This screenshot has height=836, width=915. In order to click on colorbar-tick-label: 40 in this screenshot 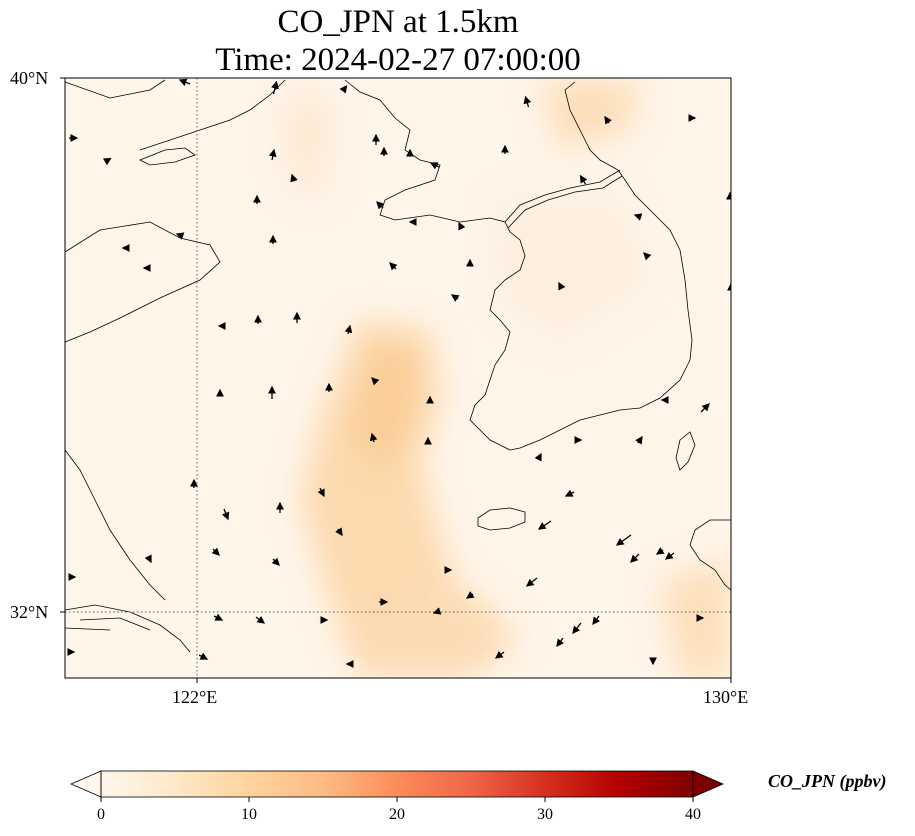, I will do `click(693, 814)`.